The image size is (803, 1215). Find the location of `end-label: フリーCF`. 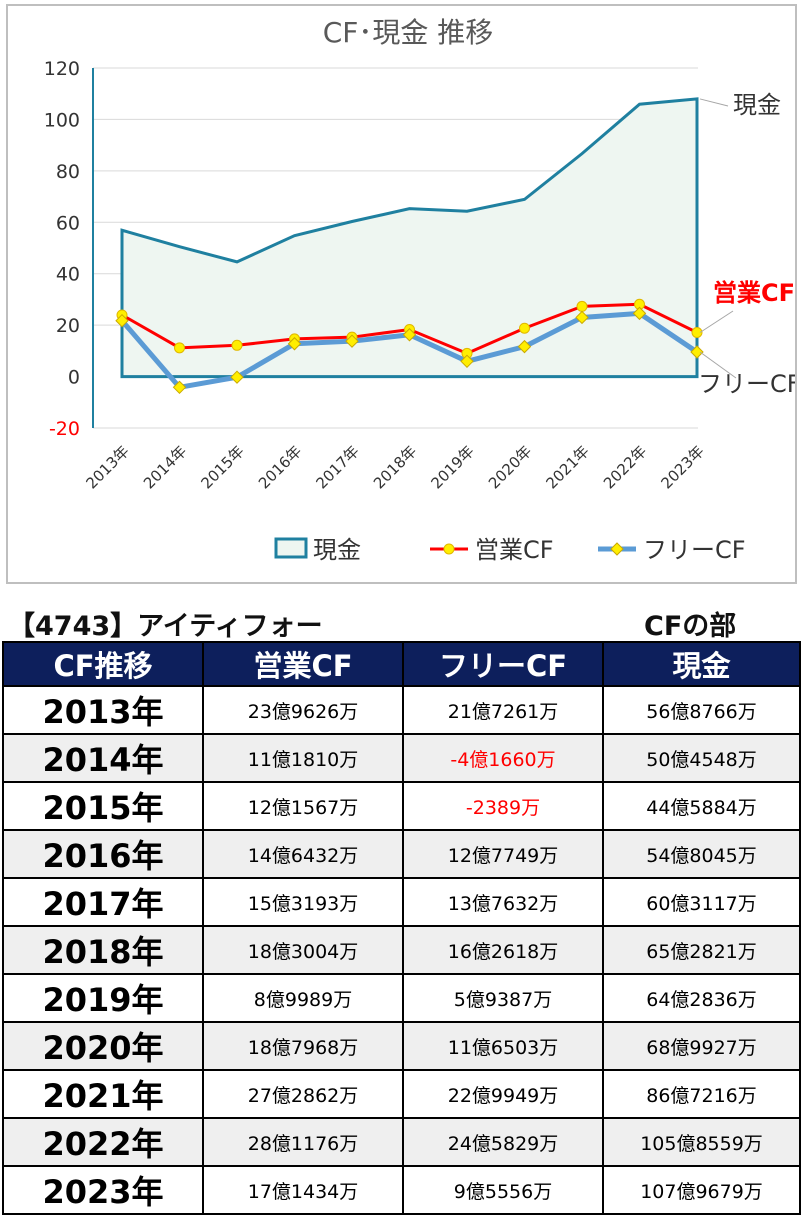

end-label: フリーCF is located at coordinates (746, 384).